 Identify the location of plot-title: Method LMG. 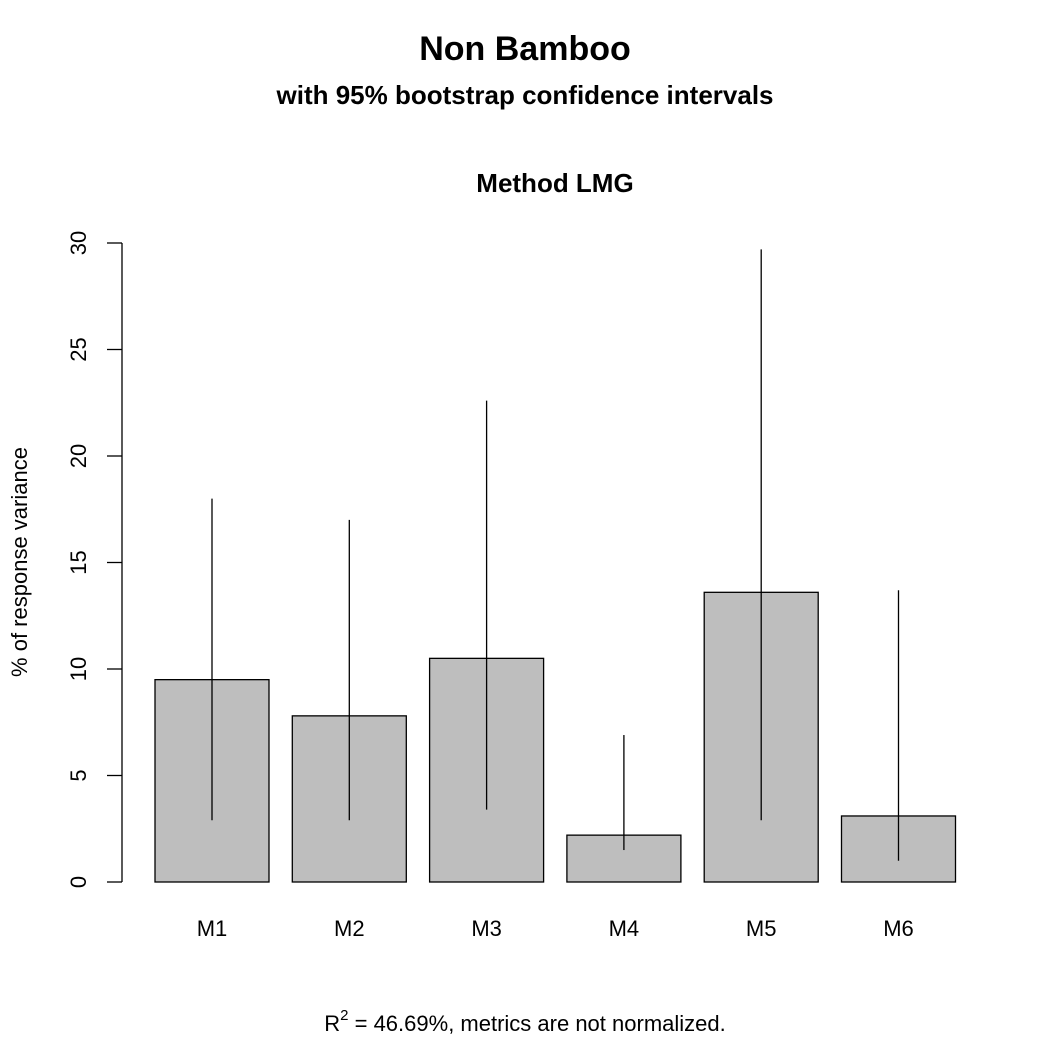
(554, 183).